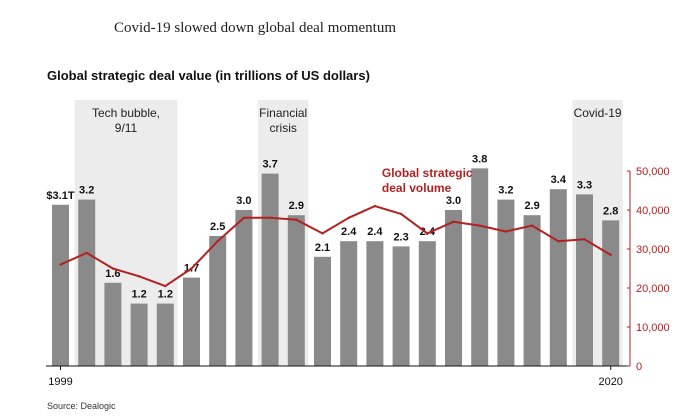  I want to click on right-y-tick-label: 50,000, so click(653, 172).